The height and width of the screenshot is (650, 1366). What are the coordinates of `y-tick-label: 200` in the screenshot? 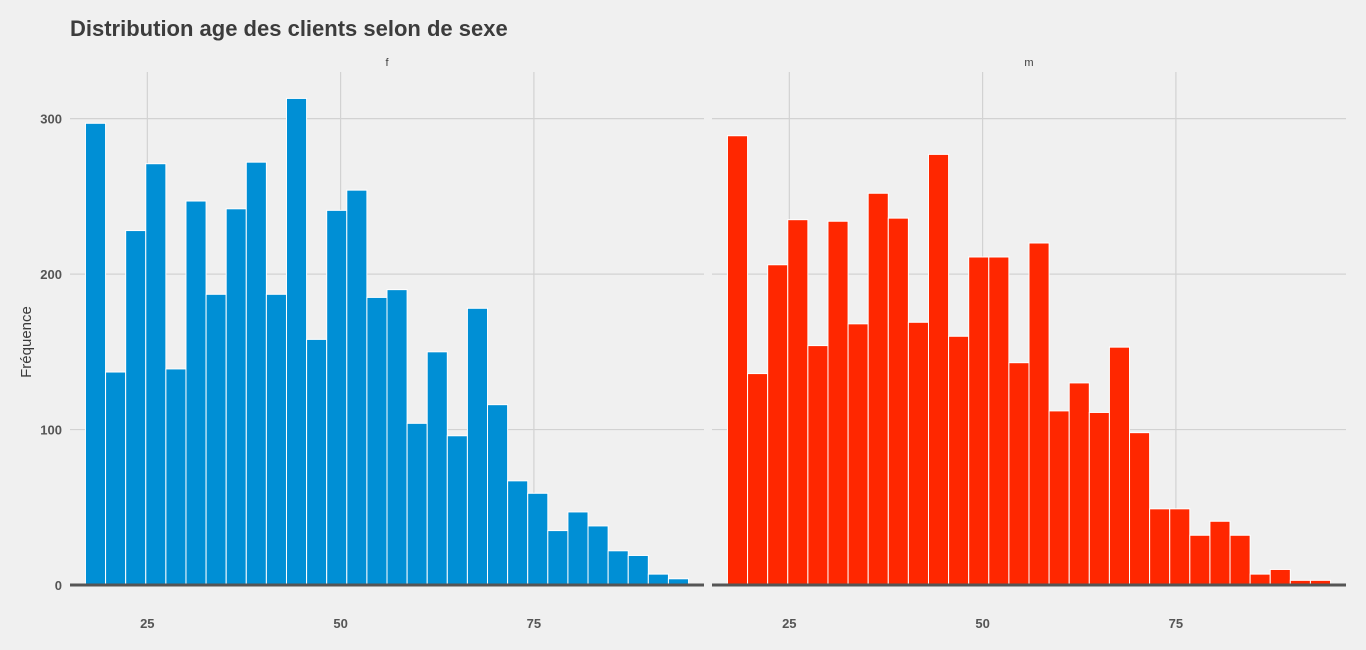 It's located at (51, 274).